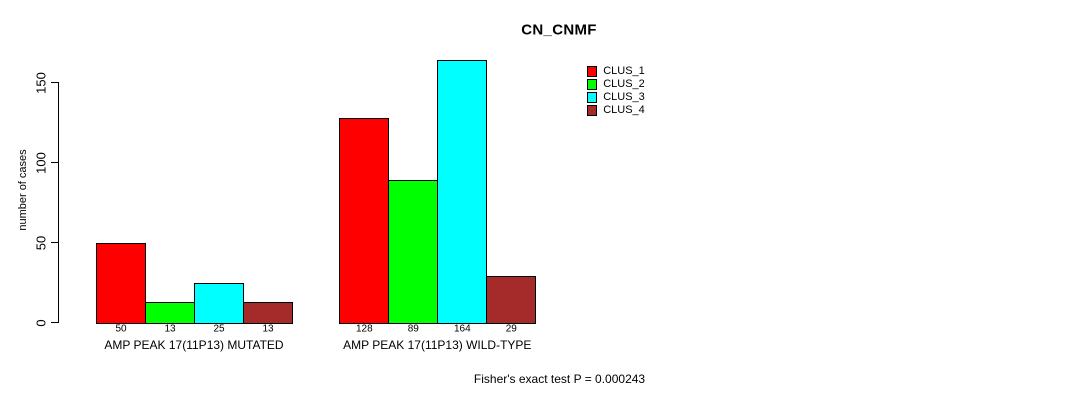 This screenshot has height=400, width=1090. I want to click on chart-title: CN_CNMF, so click(559, 29).